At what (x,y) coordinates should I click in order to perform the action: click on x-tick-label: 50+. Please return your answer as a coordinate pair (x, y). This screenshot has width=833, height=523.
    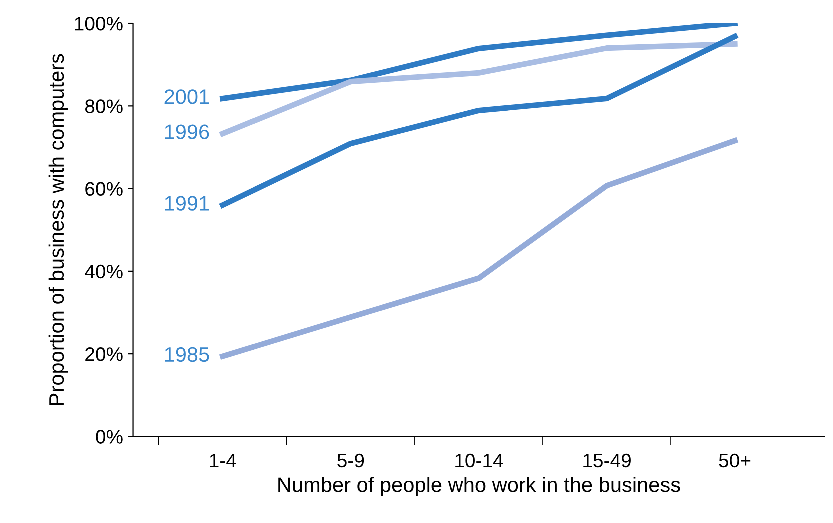
    Looking at the image, I should click on (735, 461).